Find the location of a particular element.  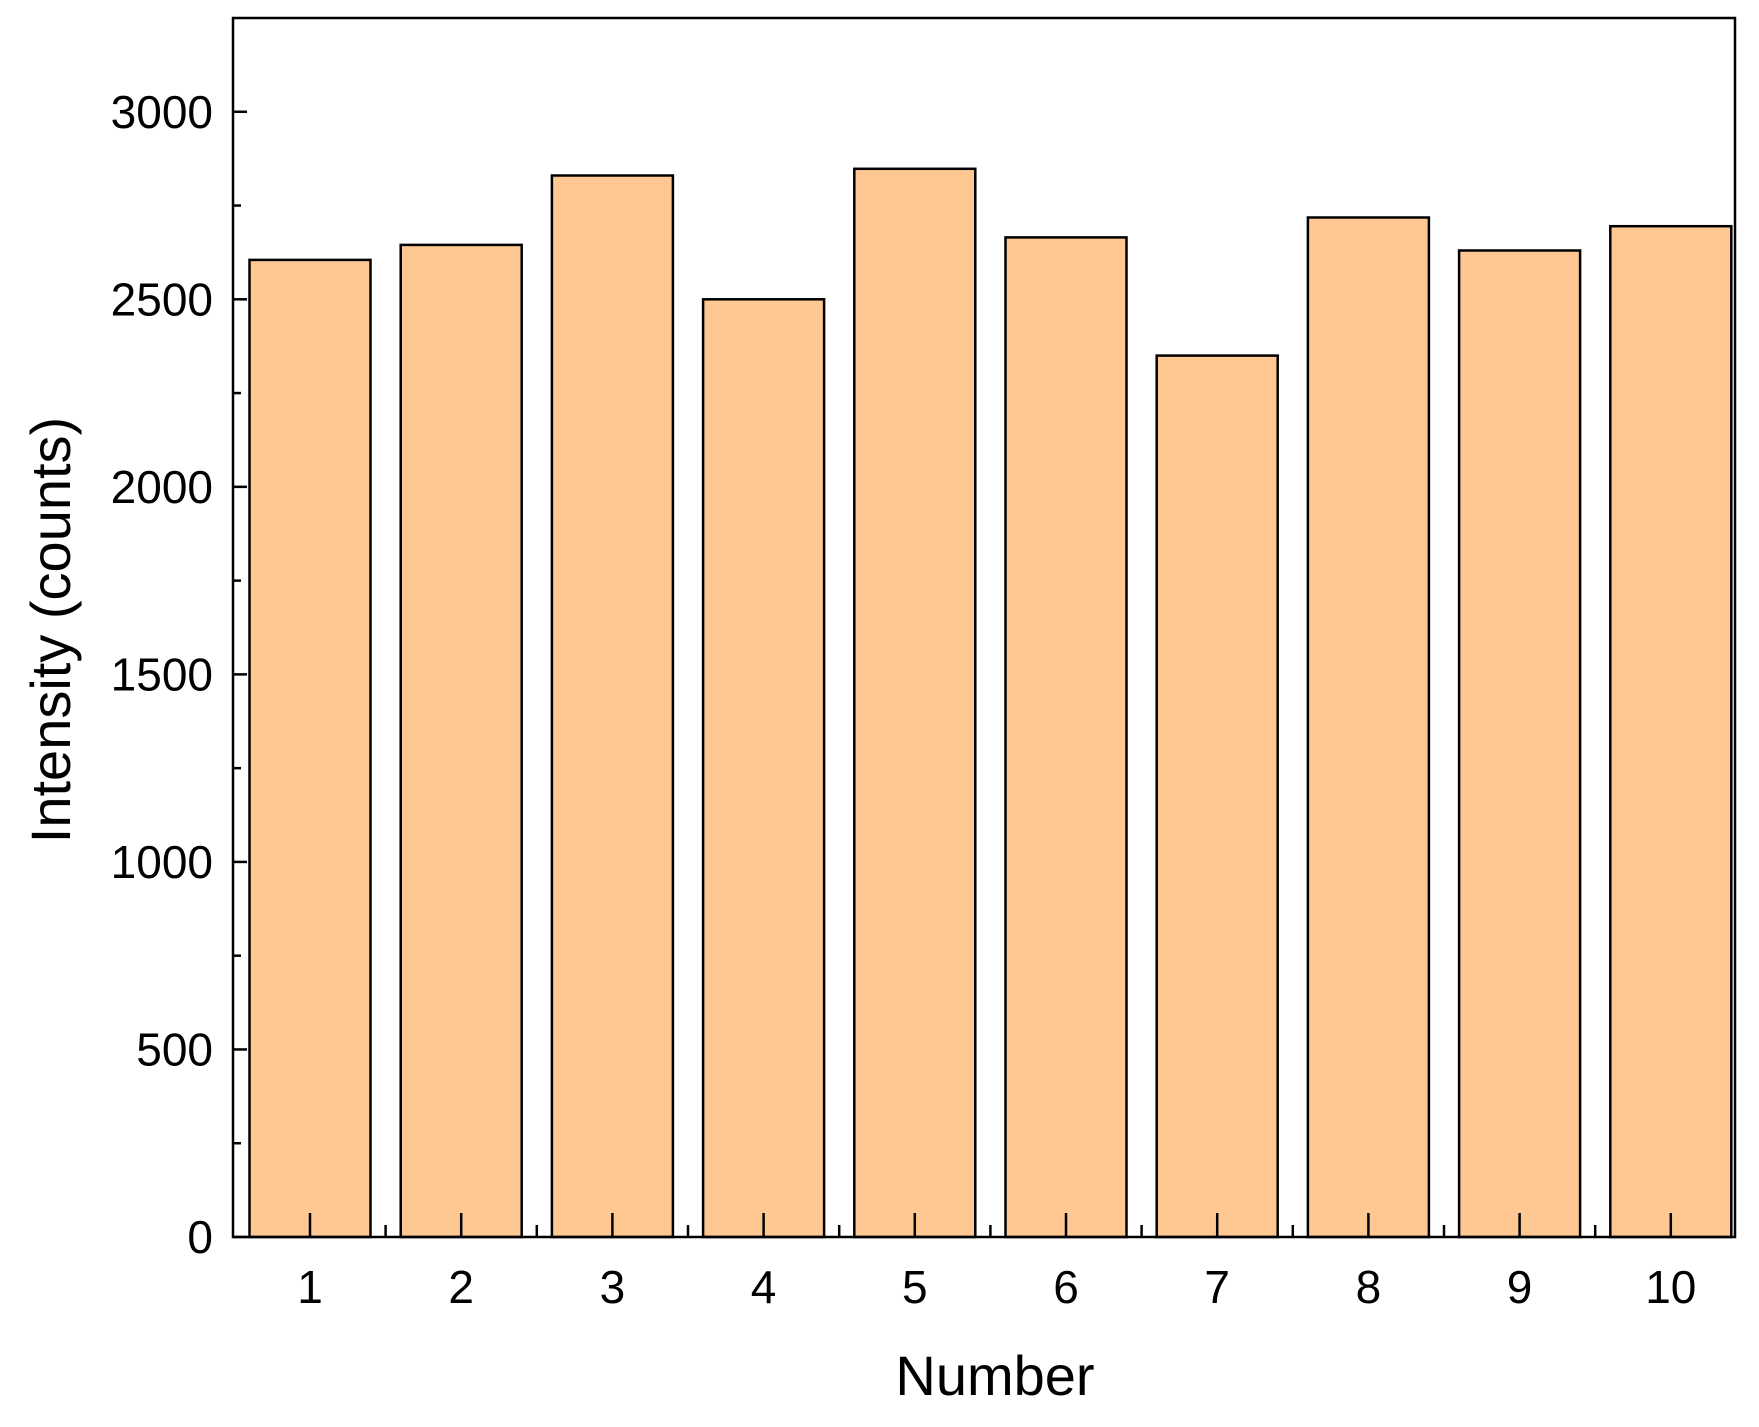

x-tick-label-5: 5 is located at coordinates (915, 1287).